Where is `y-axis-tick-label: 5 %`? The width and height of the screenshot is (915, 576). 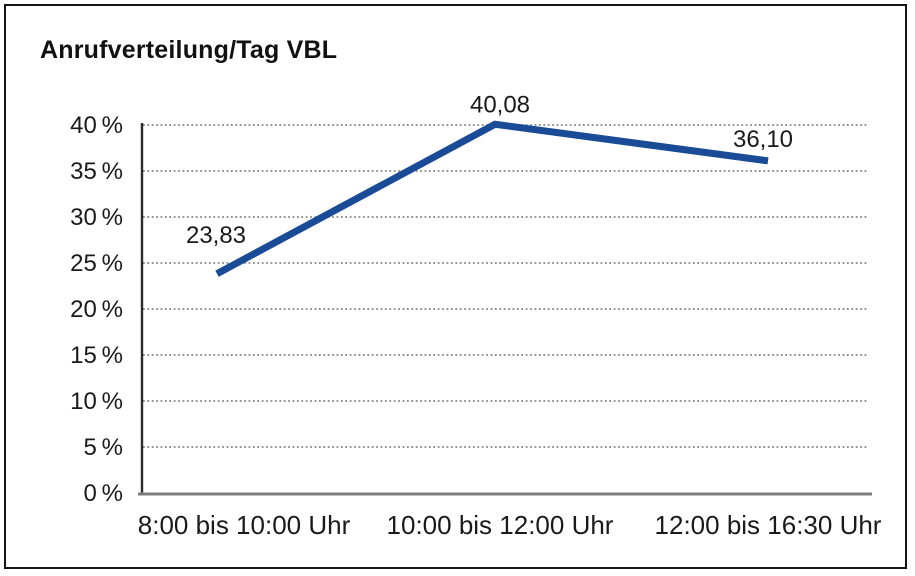
y-axis-tick-label: 5 % is located at coordinates (104, 447).